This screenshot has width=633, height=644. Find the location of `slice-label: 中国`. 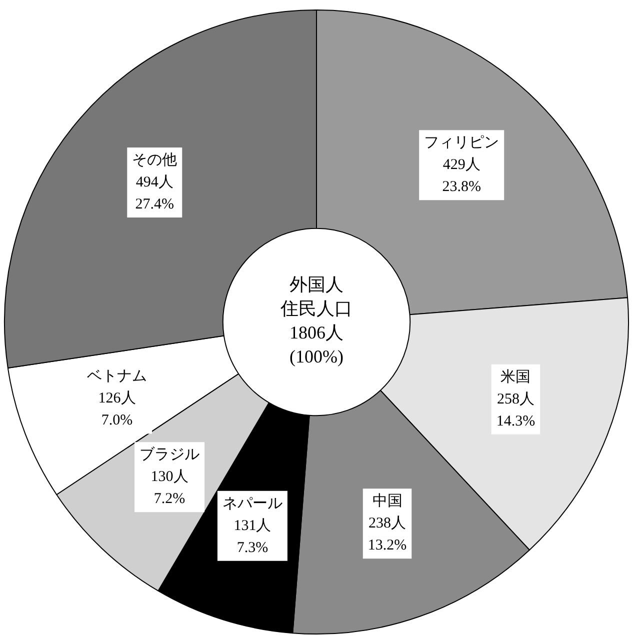

slice-label: 中国 is located at coordinates (387, 501).